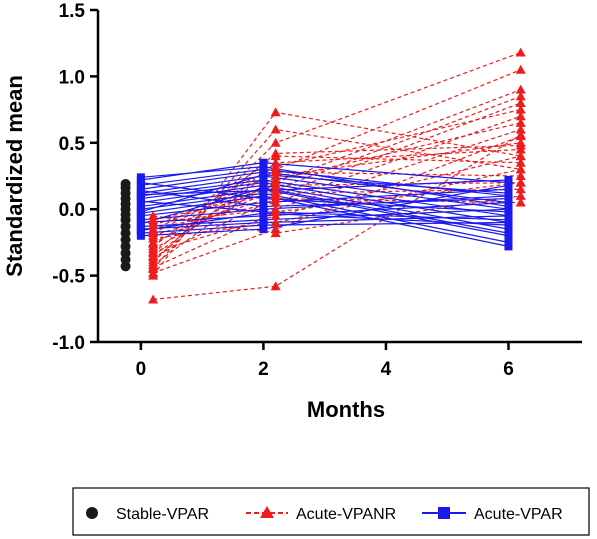  I want to click on legend-label-acute-vpanr: Acute-VPANR, so click(346, 514).